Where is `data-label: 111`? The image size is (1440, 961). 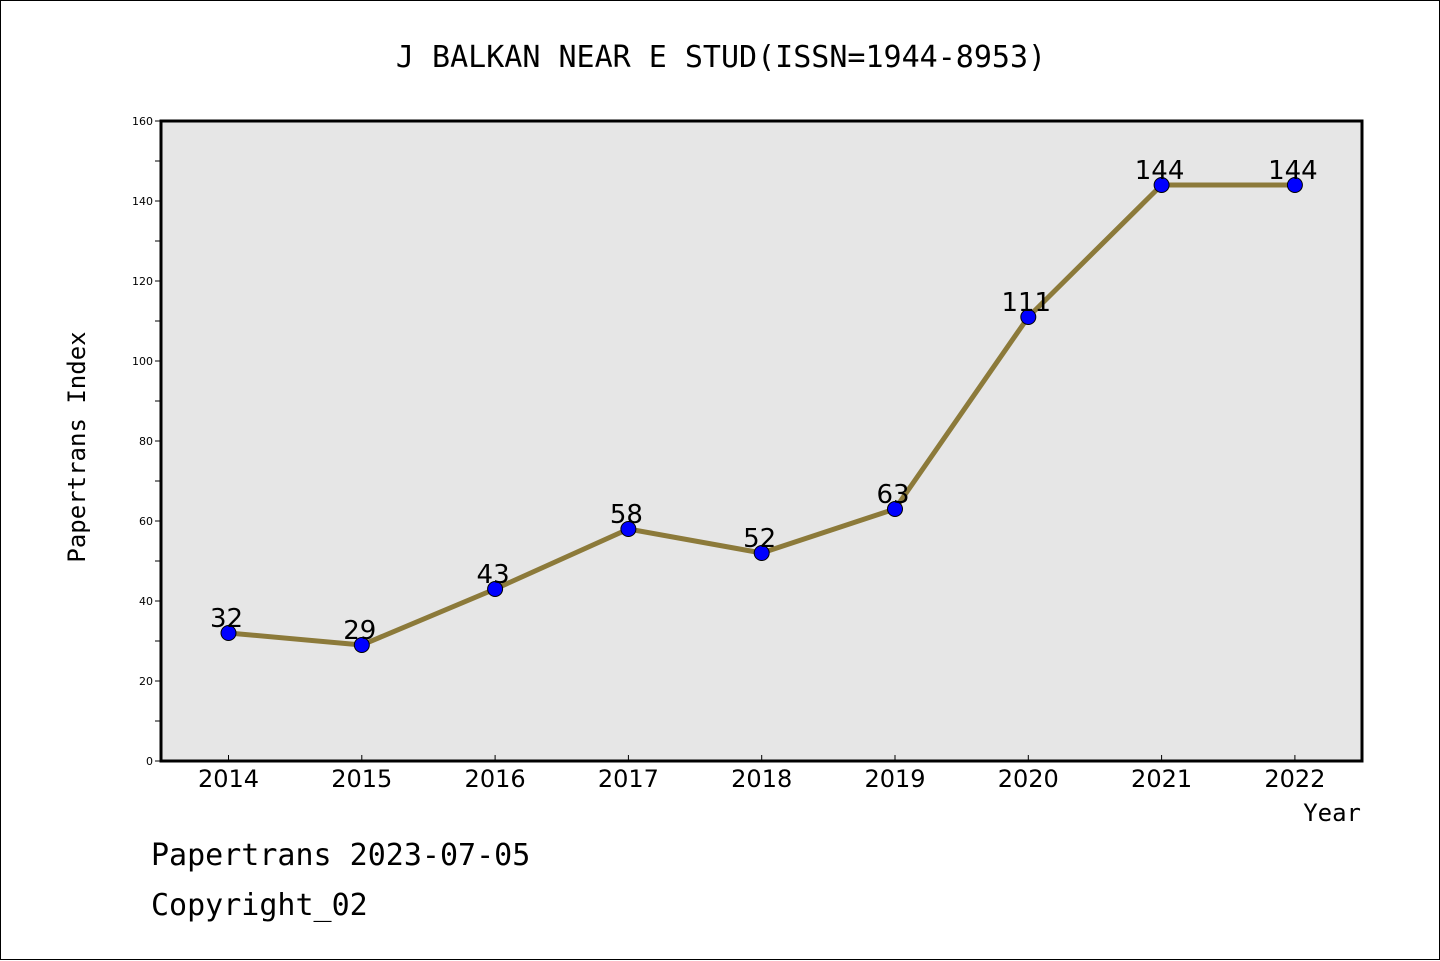
data-label: 111 is located at coordinates (1026, 303).